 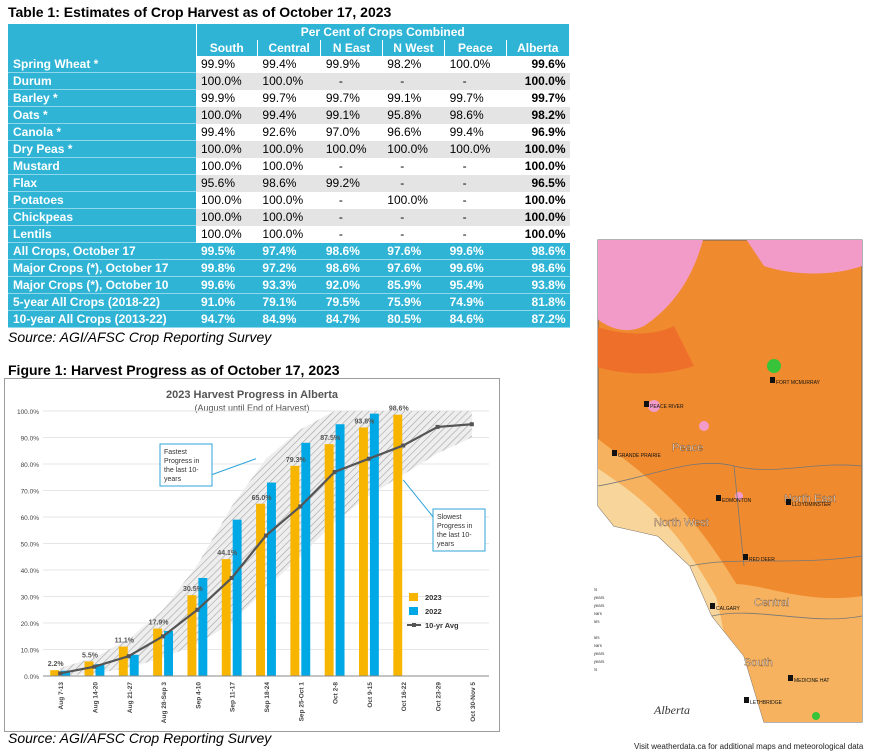 What do you see at coordinates (475, 319) in the screenshot?
I see `table-cell: 84.6%` at bounding box center [475, 319].